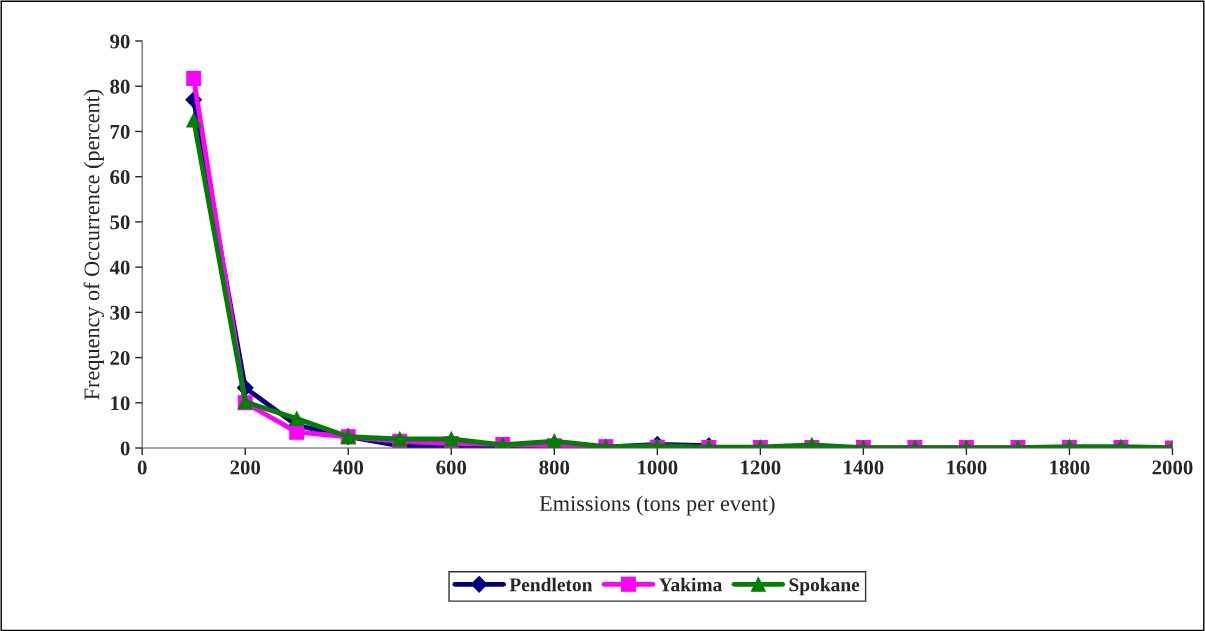 This screenshot has height=631, width=1205. What do you see at coordinates (967, 467) in the screenshot?
I see `x-tick-label: 1600` at bounding box center [967, 467].